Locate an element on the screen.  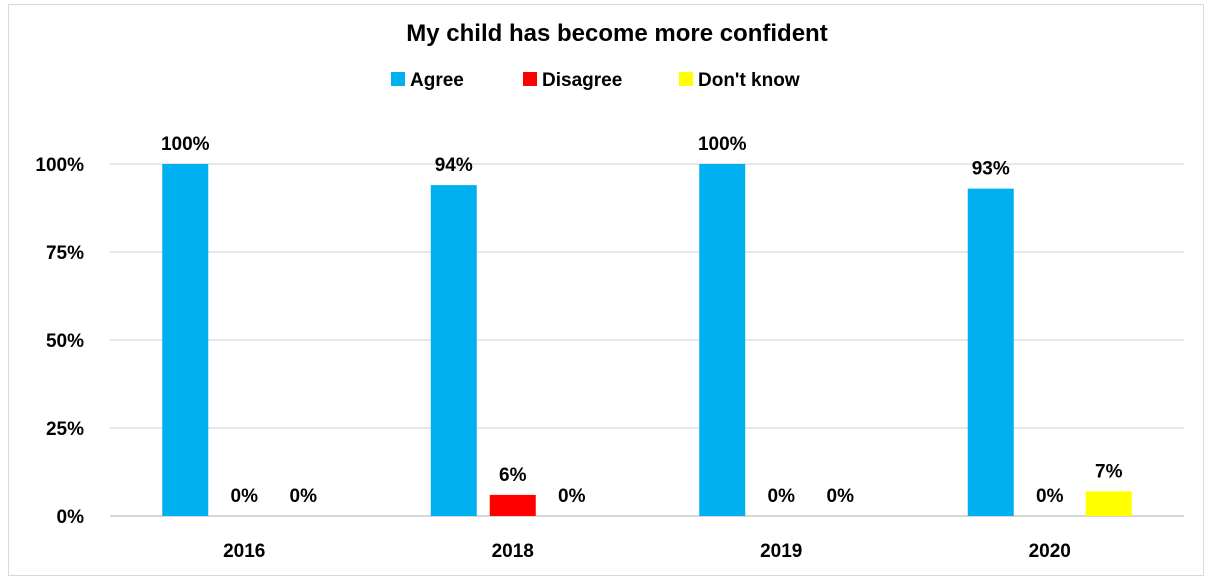
y-axis-ticks: 0% 25% 50% 75% 100% is located at coordinates (59, 341).